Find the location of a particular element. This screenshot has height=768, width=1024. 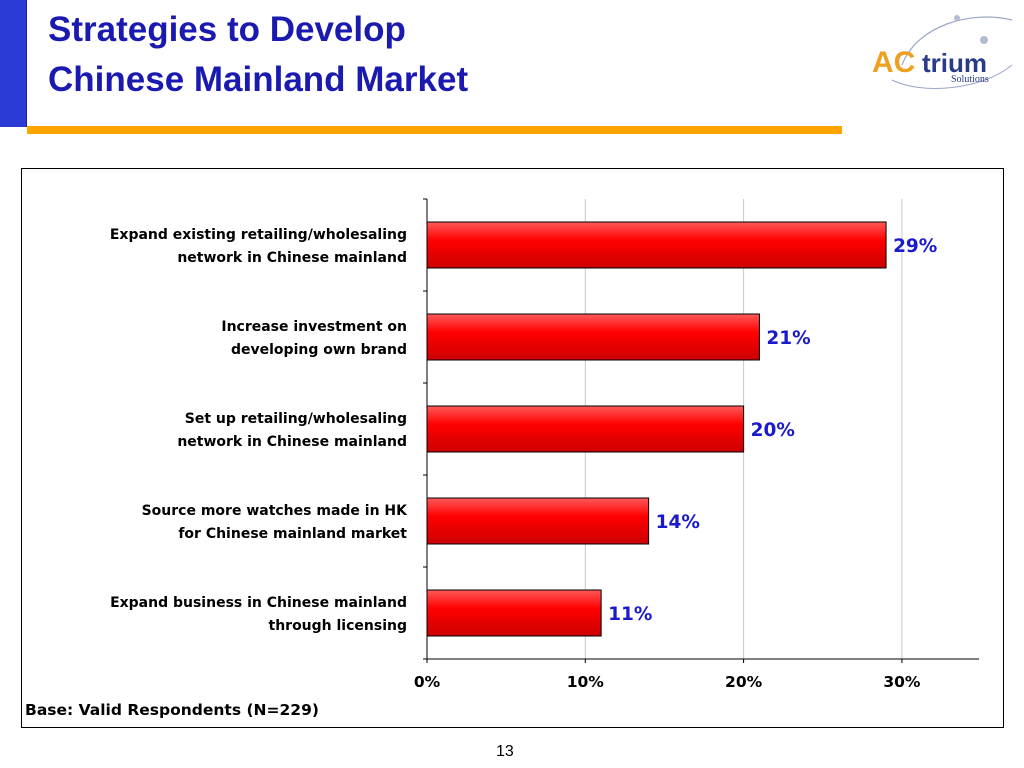

category-label-3-line-1: for Chinese mainland market is located at coordinates (292, 534).